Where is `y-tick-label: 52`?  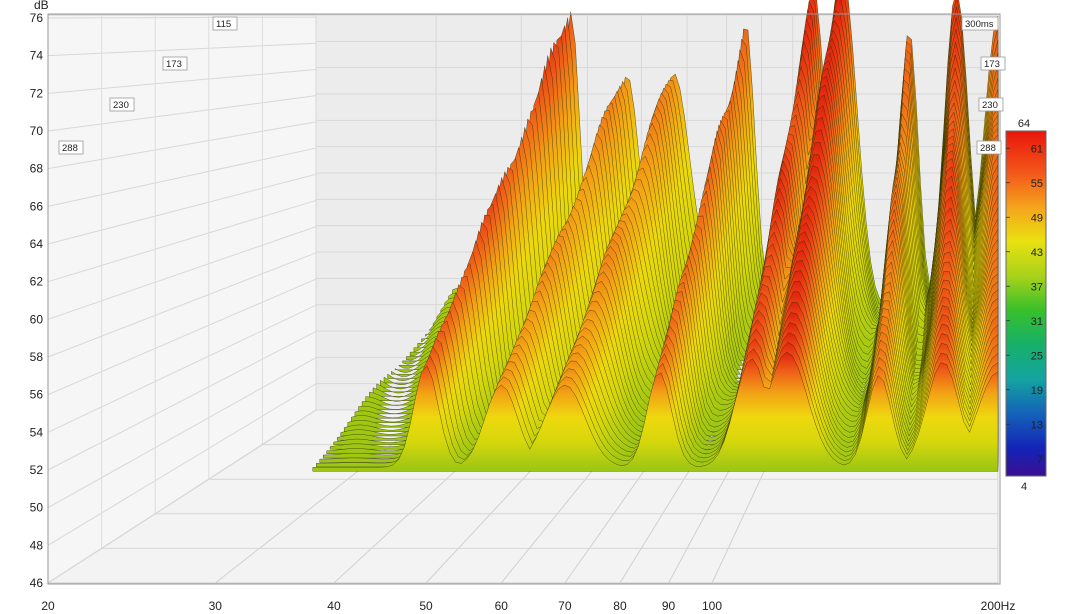 y-tick-label: 52 is located at coordinates (37, 470).